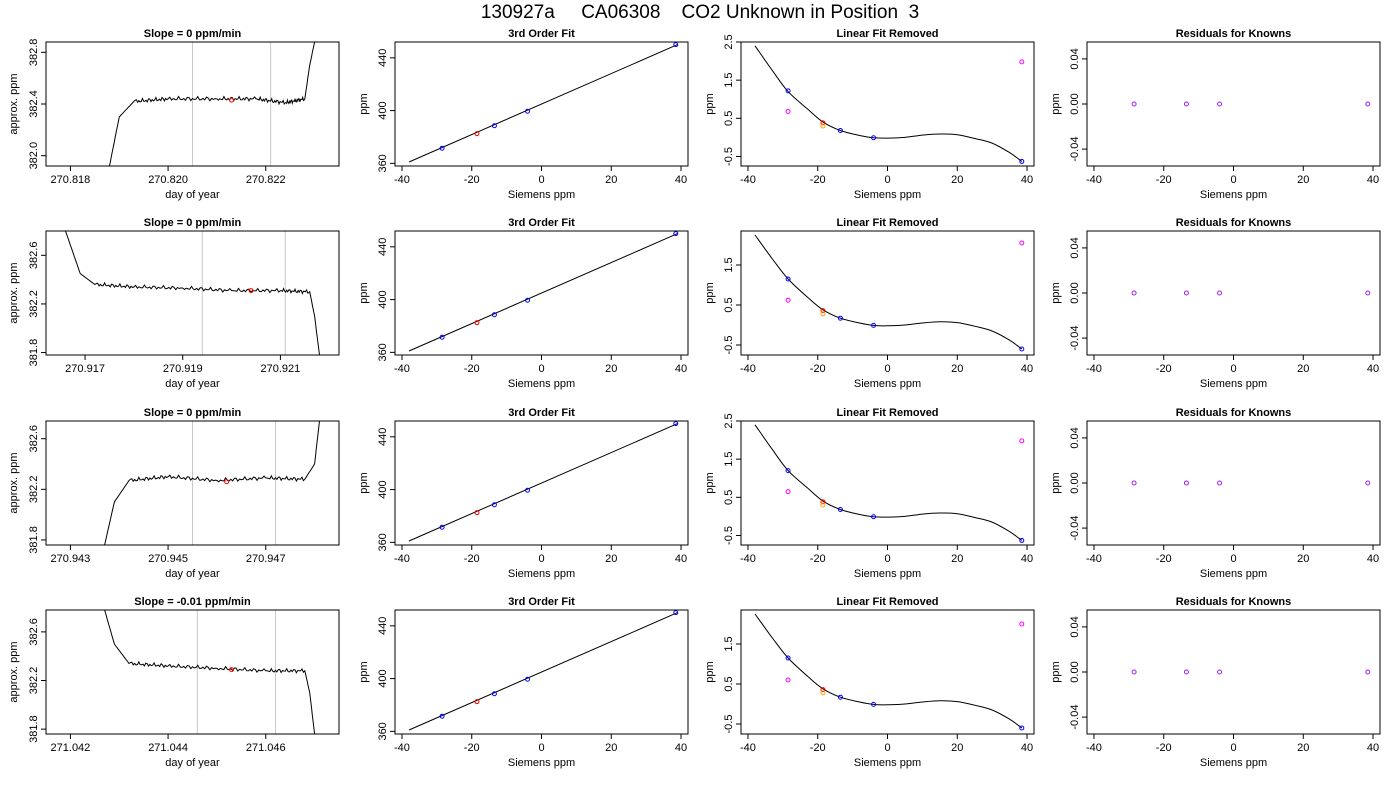 The image size is (1400, 800). Describe the element at coordinates (183, 369) in the screenshot. I see `x-tick-label: 270.919` at that location.